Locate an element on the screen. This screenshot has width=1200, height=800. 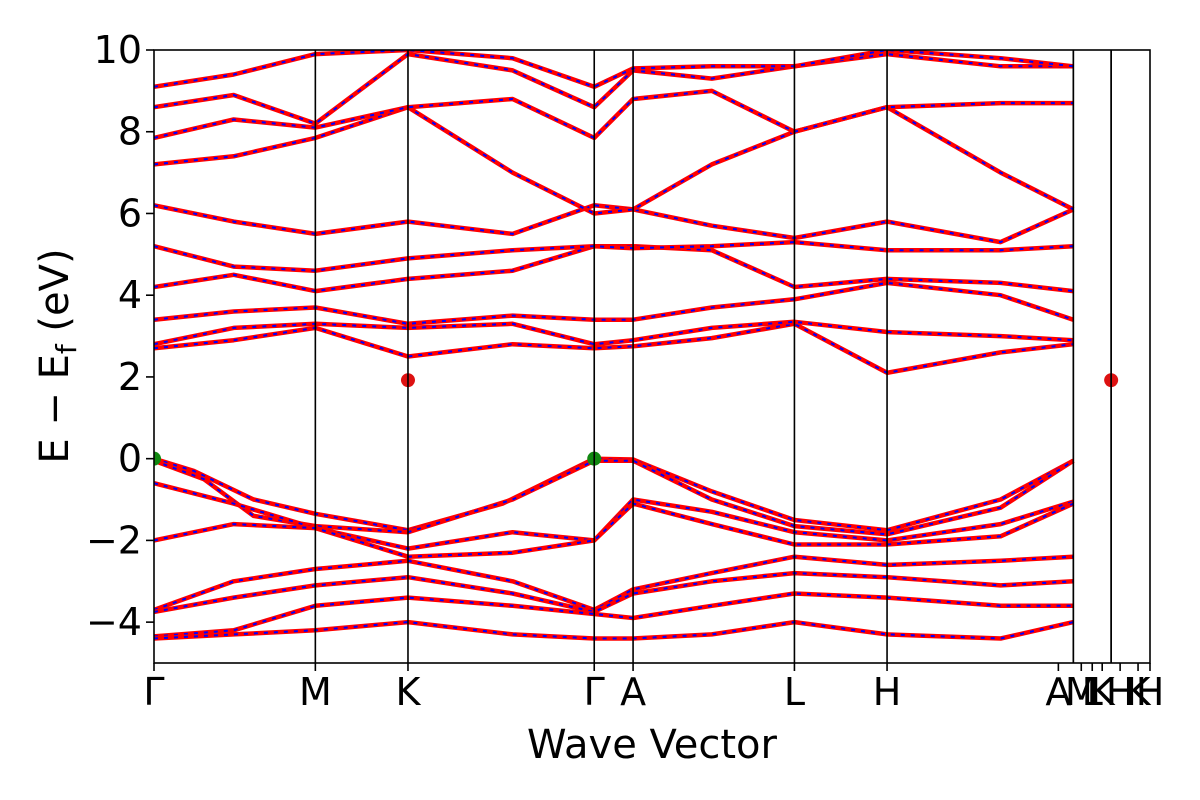
band-15-dashes is located at coordinates (614, 160).